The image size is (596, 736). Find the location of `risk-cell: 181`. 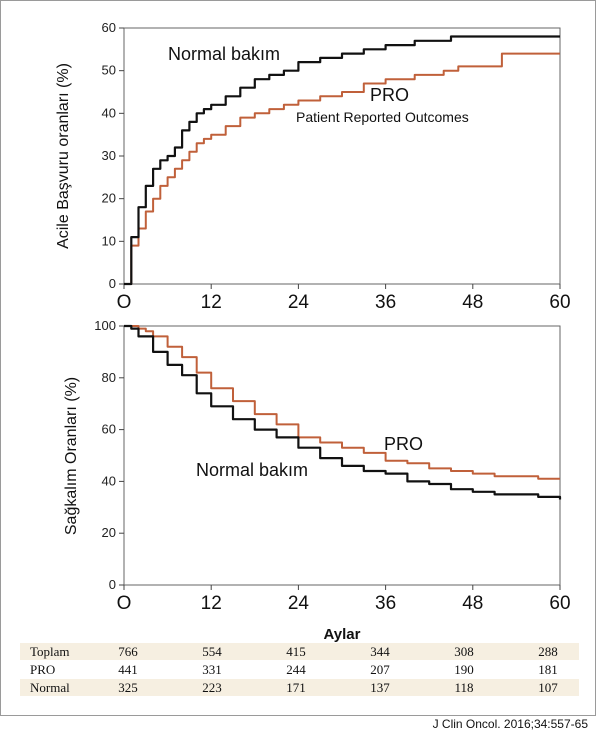

risk-cell: 181 is located at coordinates (548, 669).